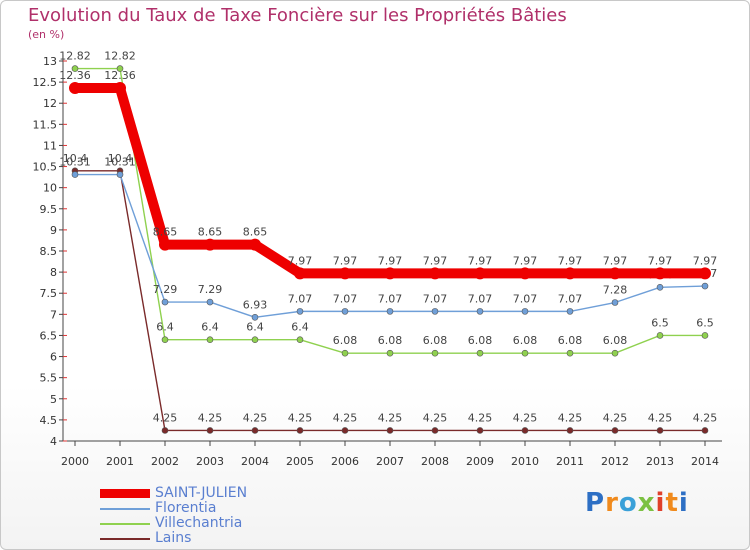 This screenshot has width=750, height=550. I want to click on legend-swatch-lains, so click(125, 539).